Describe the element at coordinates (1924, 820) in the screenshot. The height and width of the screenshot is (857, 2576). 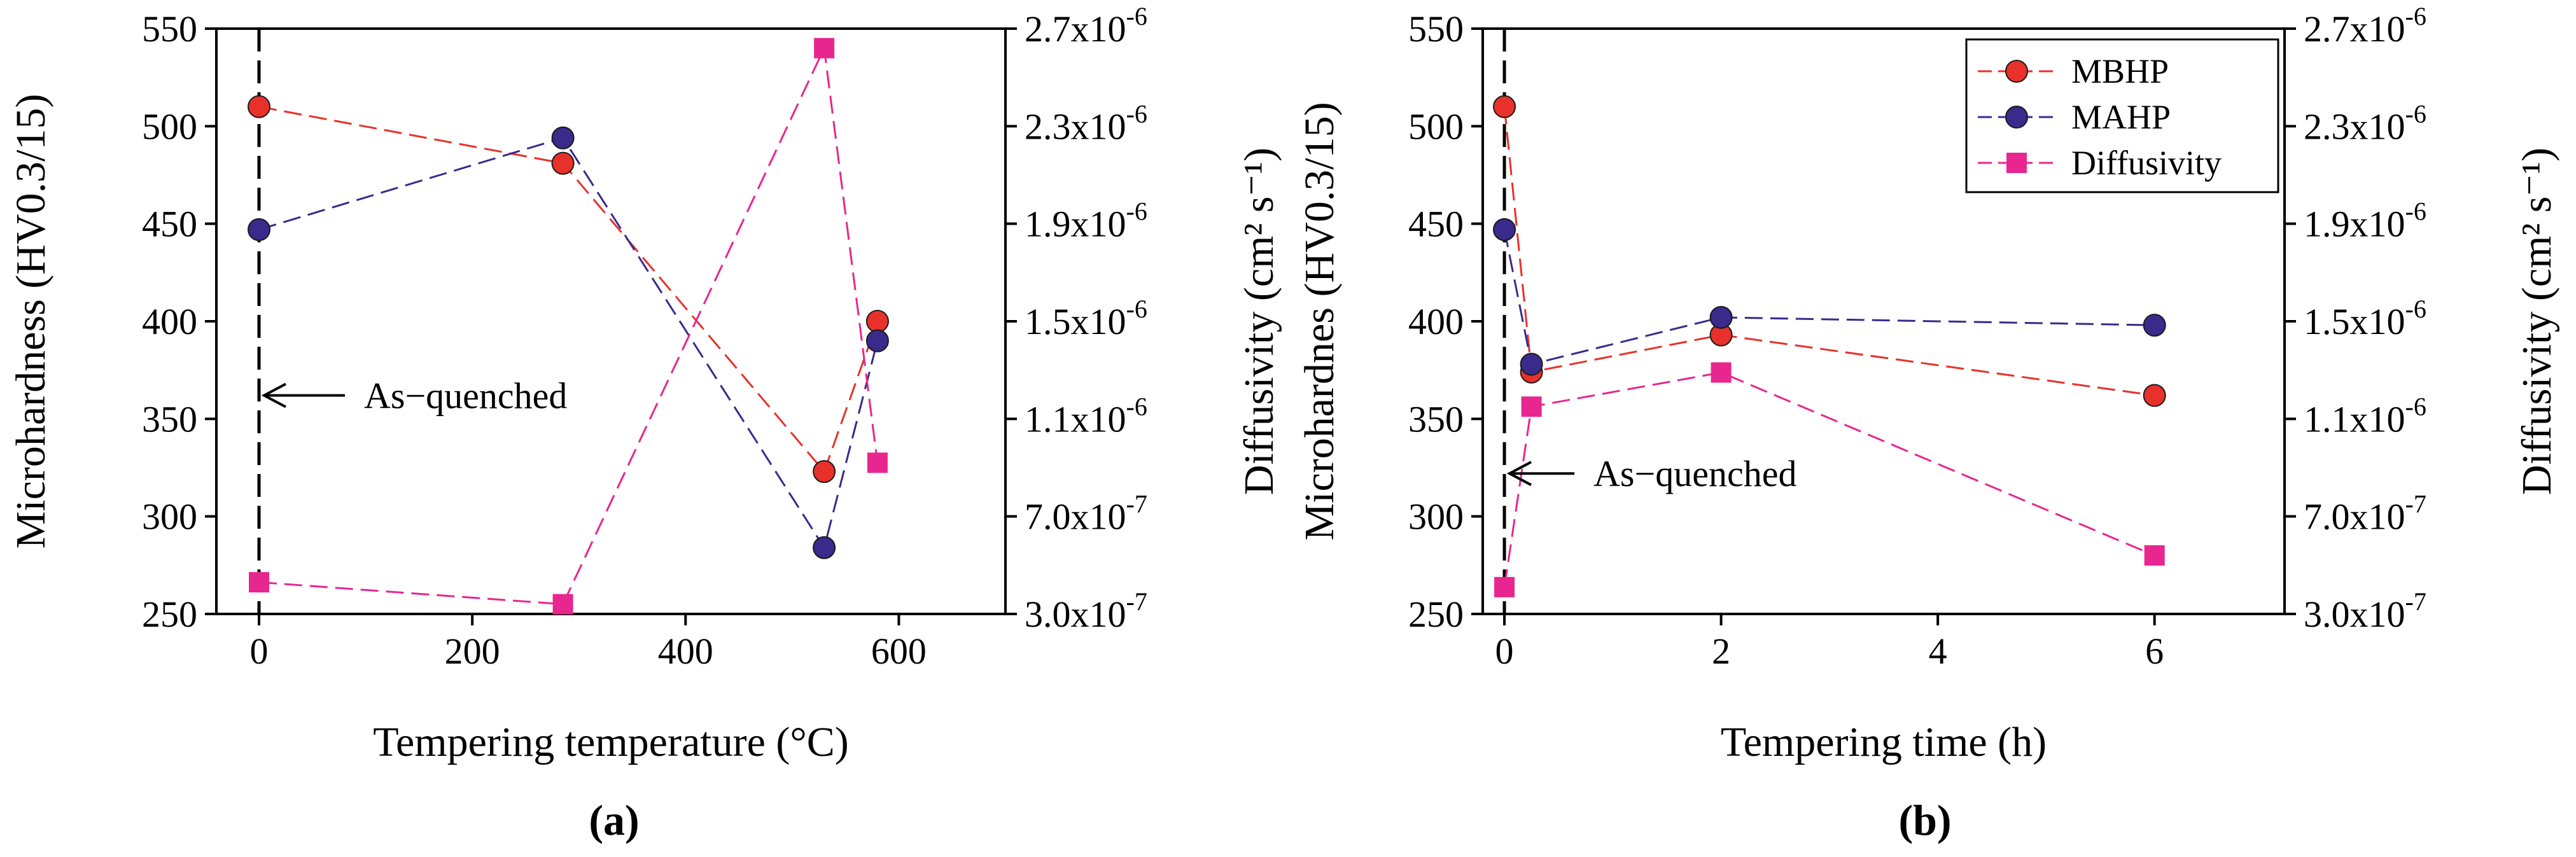
I see `panel-label: (b)` at that location.